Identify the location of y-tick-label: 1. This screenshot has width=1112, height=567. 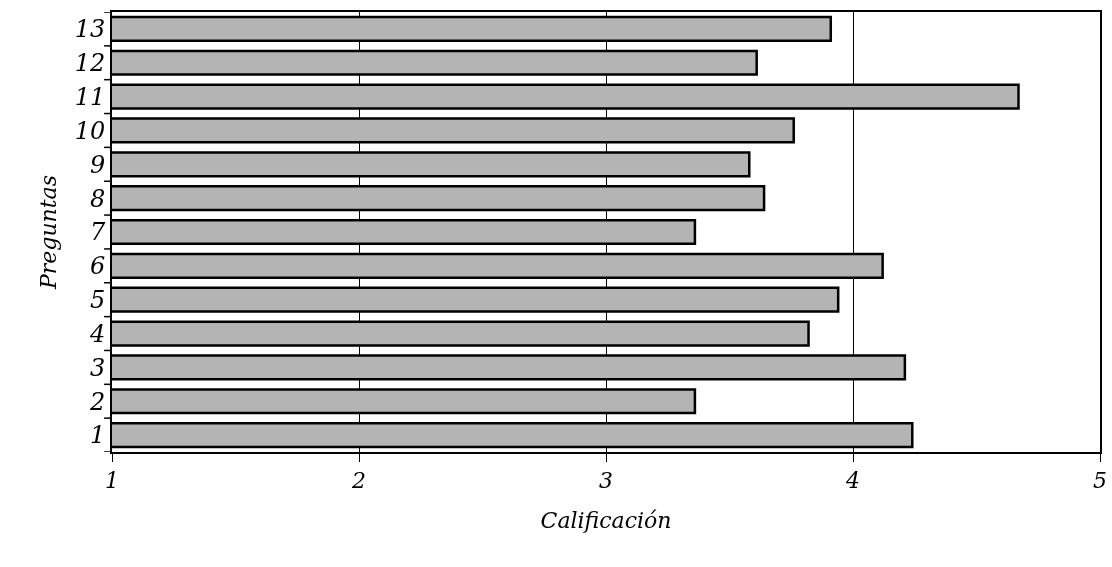
(97, 435).